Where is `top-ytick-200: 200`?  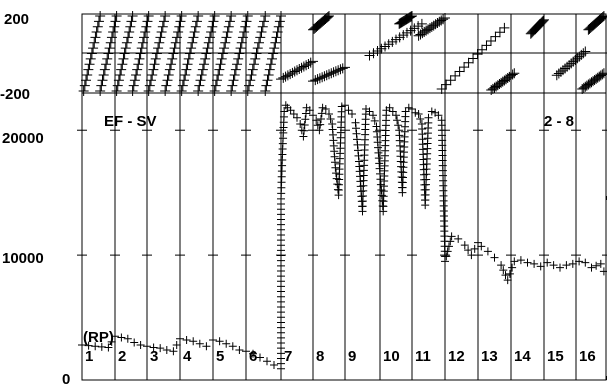
top-ytick-200: 200 is located at coordinates (16, 19).